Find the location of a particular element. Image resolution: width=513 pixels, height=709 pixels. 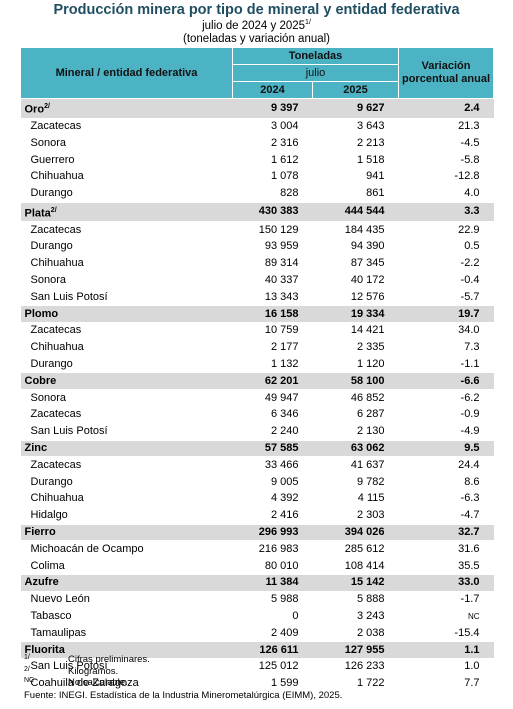

cell: 35.5 is located at coordinates (446, 566).